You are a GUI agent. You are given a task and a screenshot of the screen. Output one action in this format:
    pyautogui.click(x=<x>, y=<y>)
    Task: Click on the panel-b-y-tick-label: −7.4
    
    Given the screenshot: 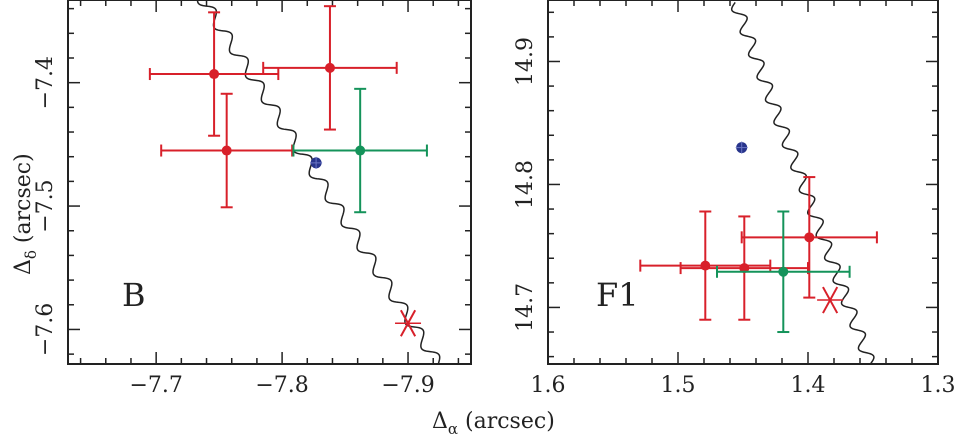 What is the action you would take?
    pyautogui.click(x=45, y=82)
    